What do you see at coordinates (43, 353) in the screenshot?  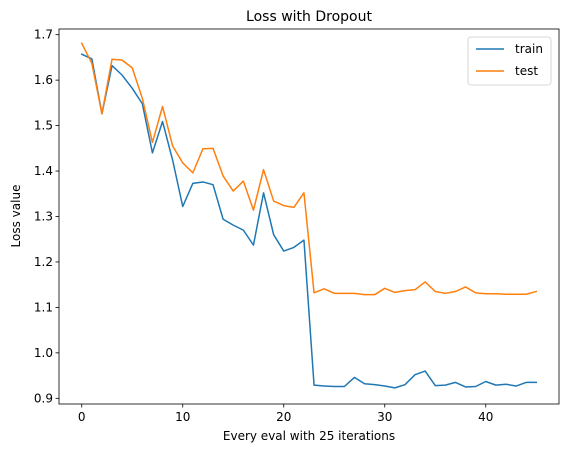 I see `y-tick-label: 1.0` at bounding box center [43, 353].